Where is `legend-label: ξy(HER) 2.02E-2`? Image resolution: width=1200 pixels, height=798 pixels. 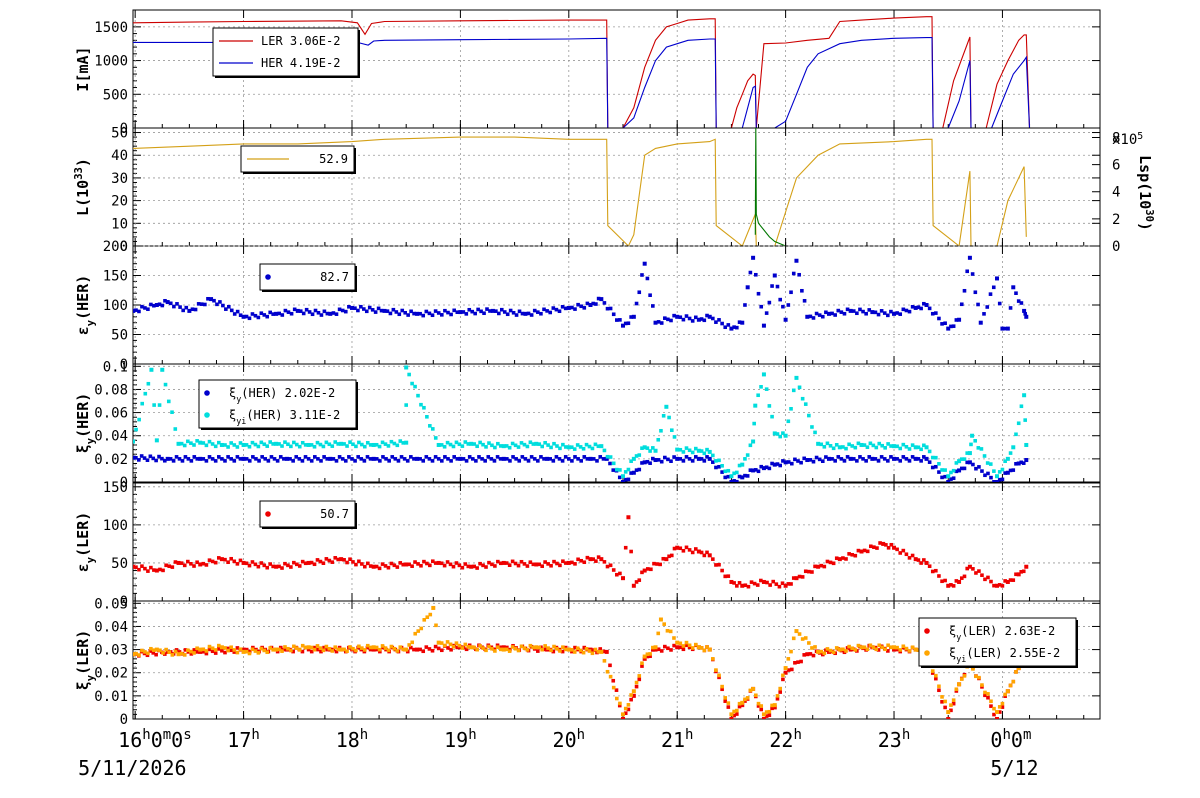
legend-label: ξy(HER) 2.02E-2 is located at coordinates (282, 395).